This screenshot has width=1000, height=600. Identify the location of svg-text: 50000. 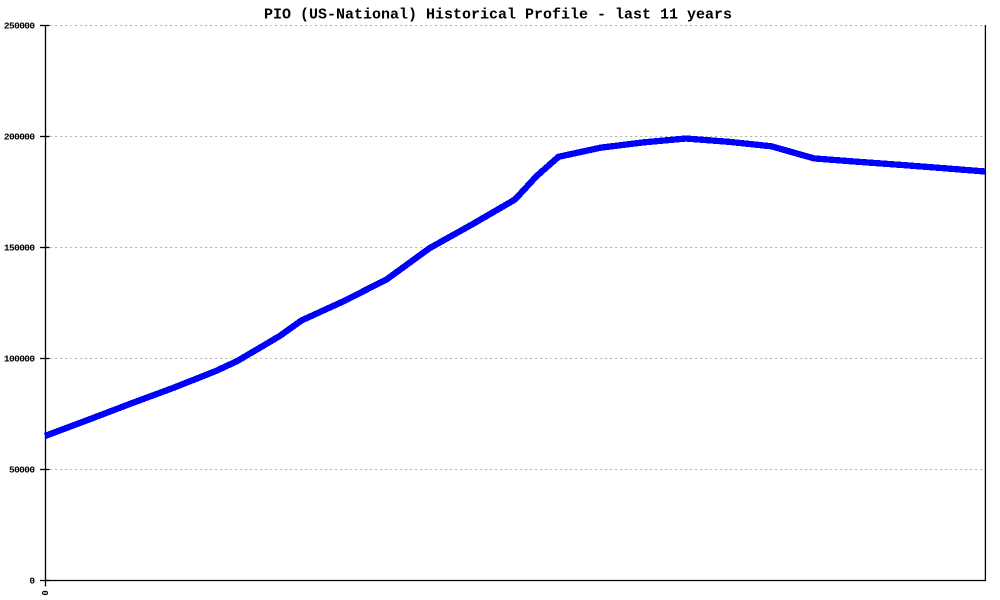
(22, 470).